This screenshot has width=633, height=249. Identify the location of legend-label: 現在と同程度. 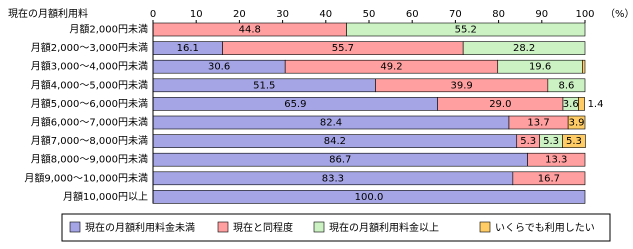
(263, 227).